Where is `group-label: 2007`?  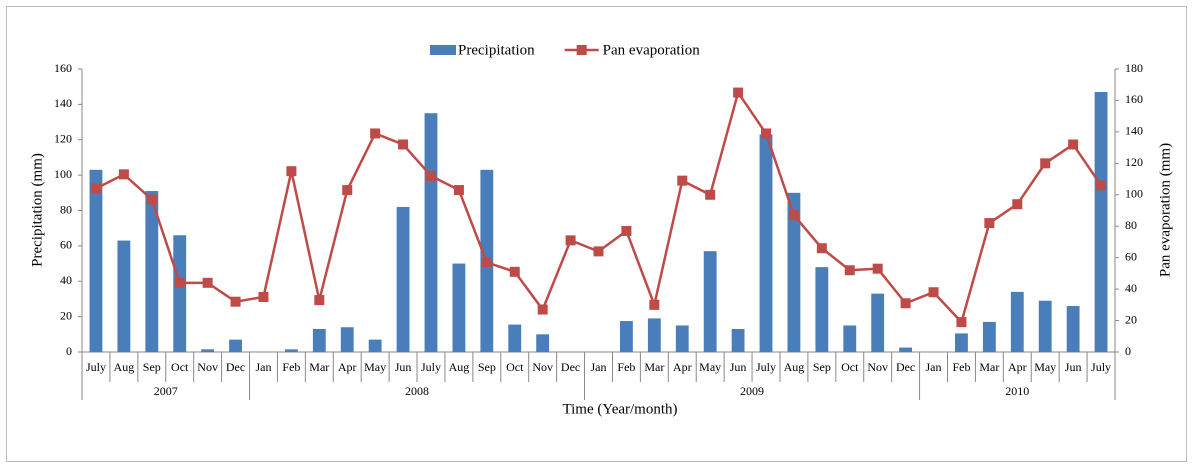
group-label: 2007 is located at coordinates (166, 391).